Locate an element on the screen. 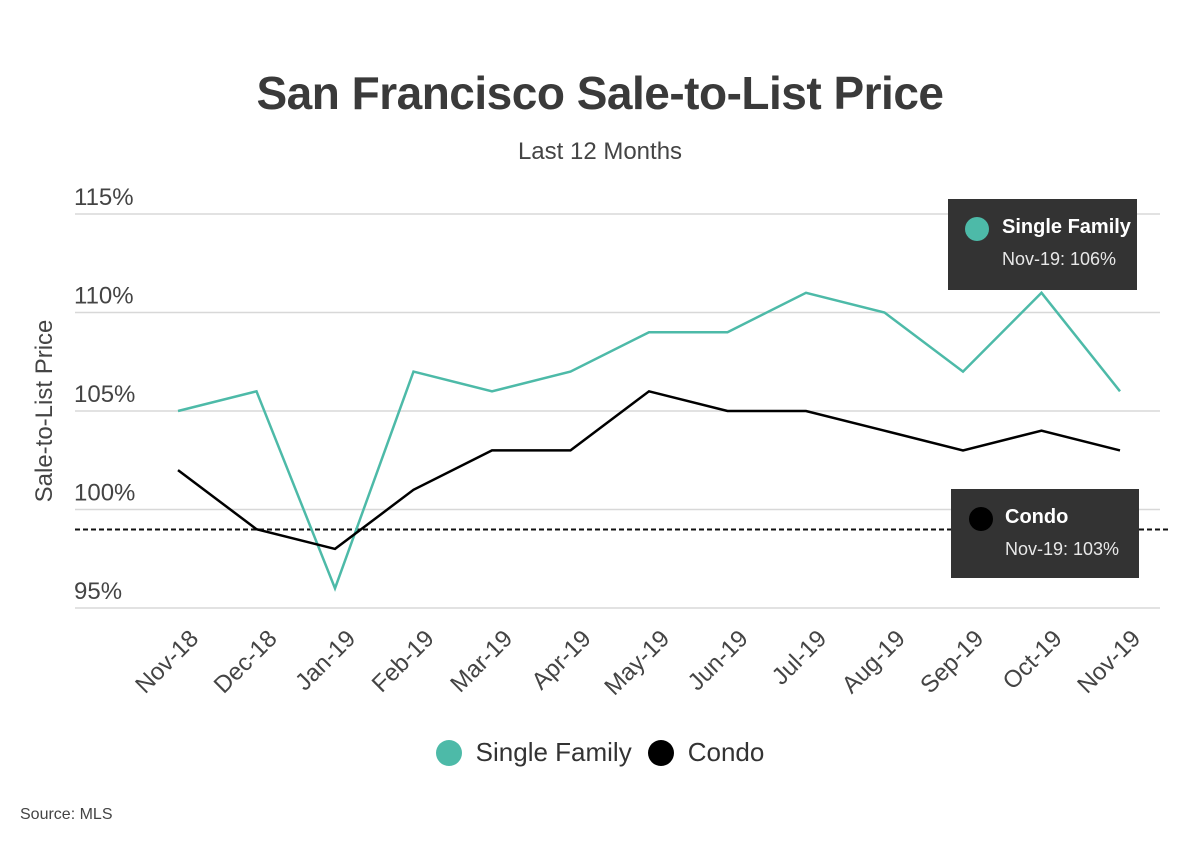  x-tick-label: Nov-18 is located at coordinates (167, 662).